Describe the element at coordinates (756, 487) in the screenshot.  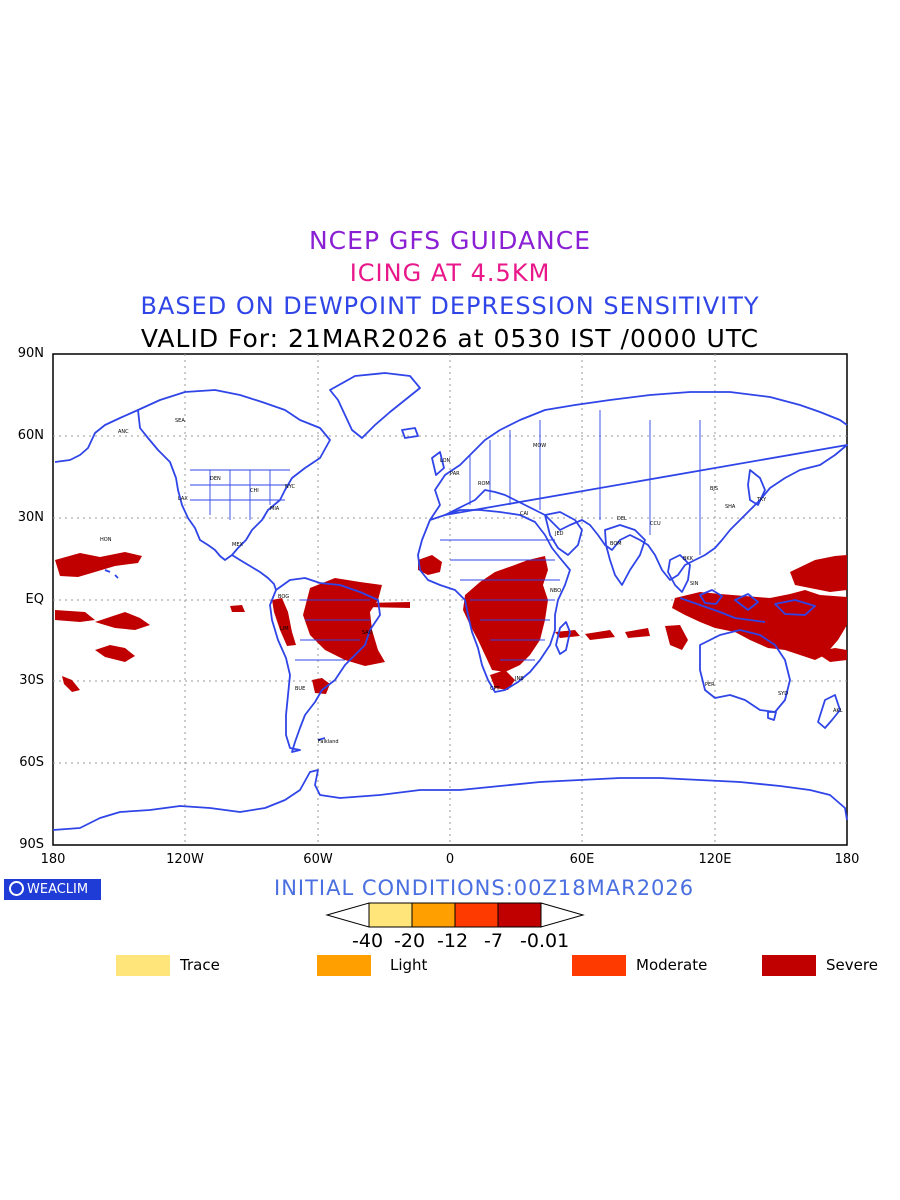
I see `japan` at that location.